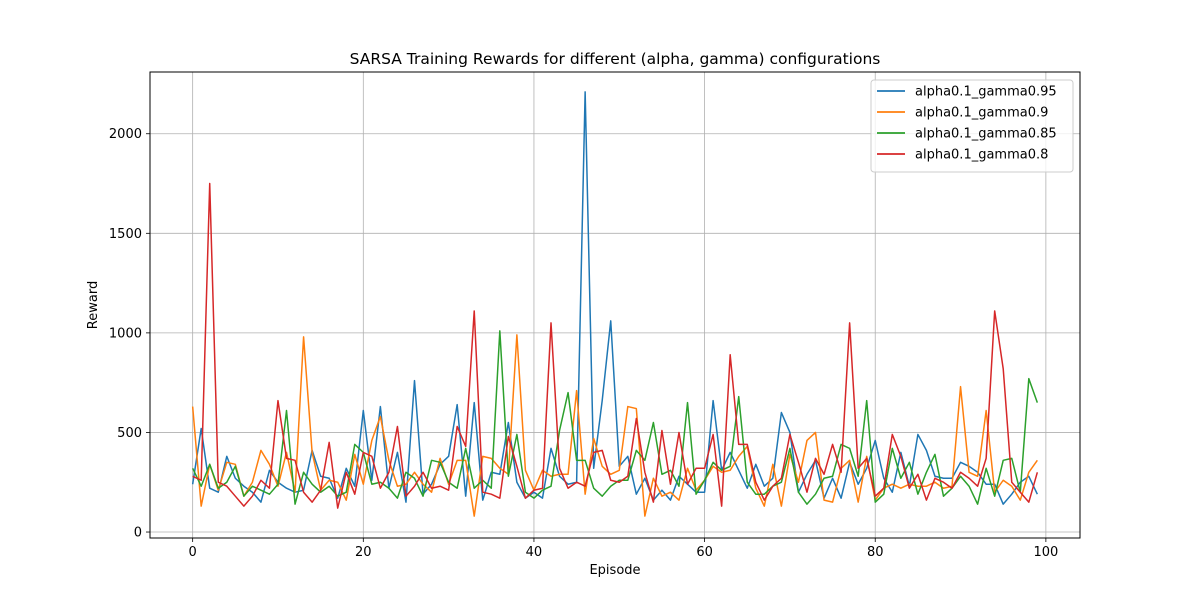 Image resolution: width=1200 pixels, height=600 pixels. What do you see at coordinates (981, 155) in the screenshot?
I see `legend-label: alpha0.1_gamma0.8` at bounding box center [981, 155].